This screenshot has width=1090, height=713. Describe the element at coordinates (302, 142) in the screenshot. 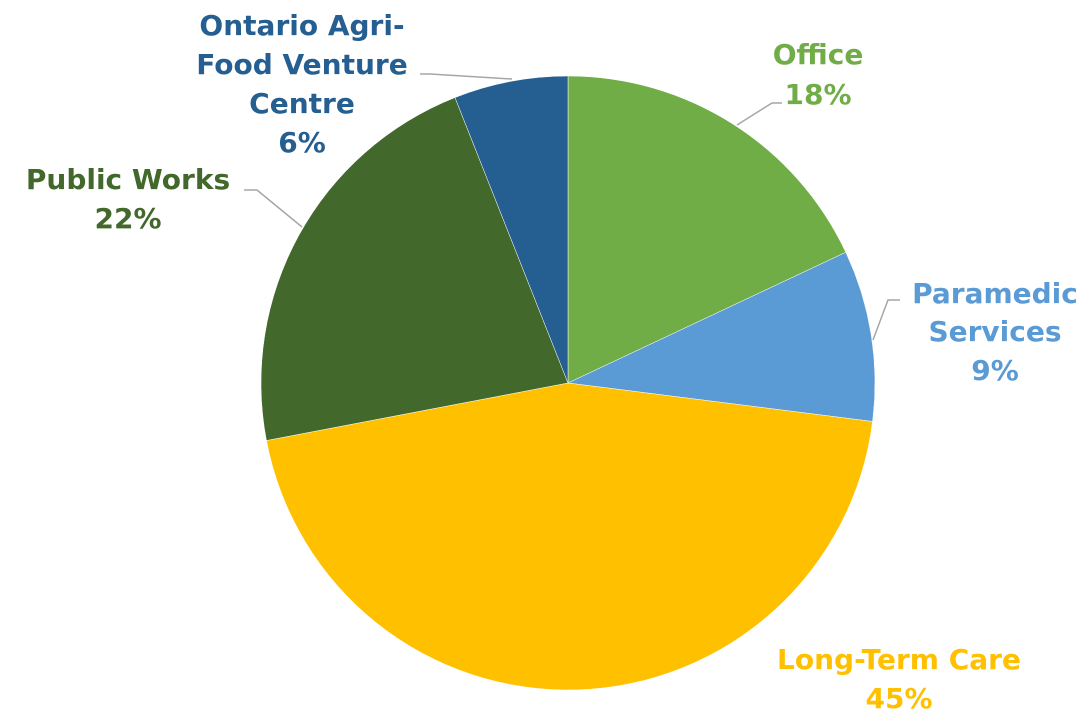

I see `slice-percent-ontario: 6%` at that location.